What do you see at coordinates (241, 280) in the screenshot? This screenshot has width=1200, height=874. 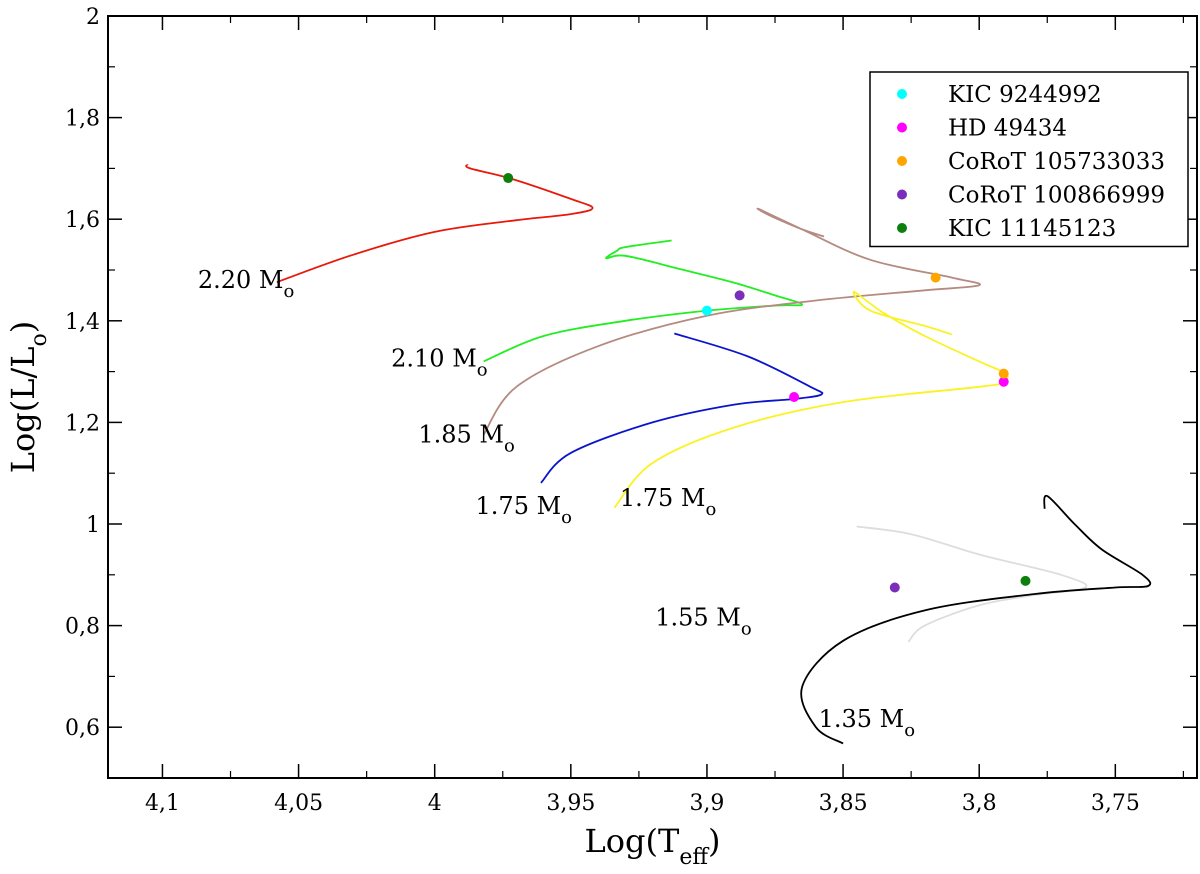 I see `mass-value: 2.20 M` at bounding box center [241, 280].